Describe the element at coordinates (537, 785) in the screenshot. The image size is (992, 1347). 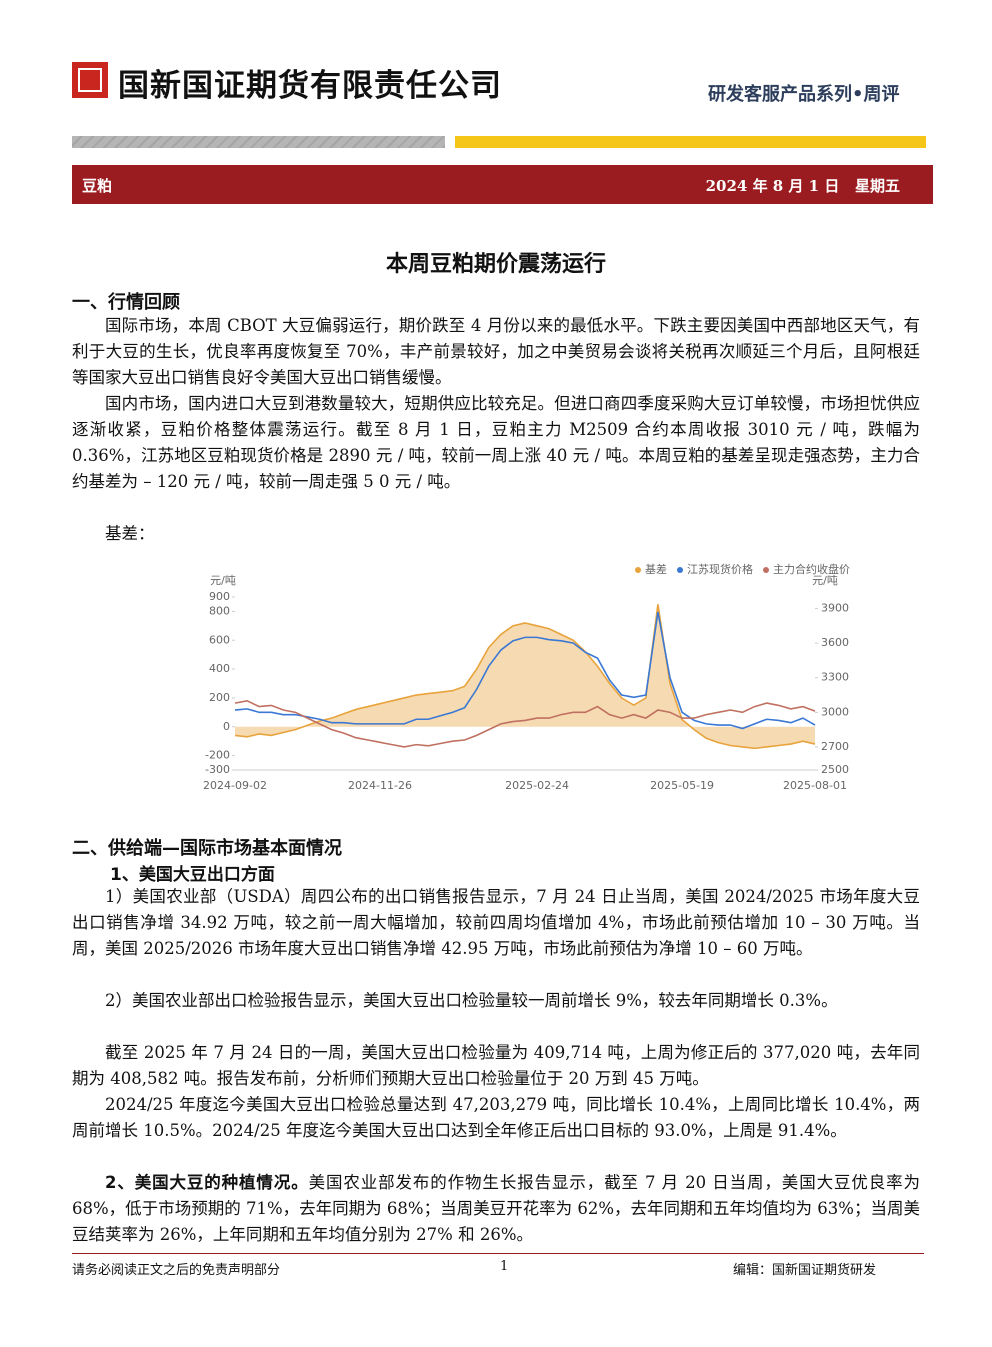
I see `x-tick-label: 2025-02-24` at that location.